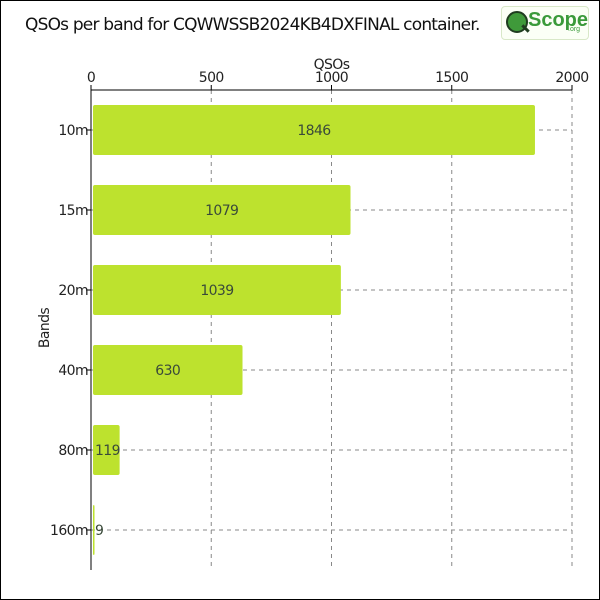 This screenshot has width=600, height=600. Describe the element at coordinates (91, 78) in the screenshot. I see `x-tick-label-0: 0` at that location.